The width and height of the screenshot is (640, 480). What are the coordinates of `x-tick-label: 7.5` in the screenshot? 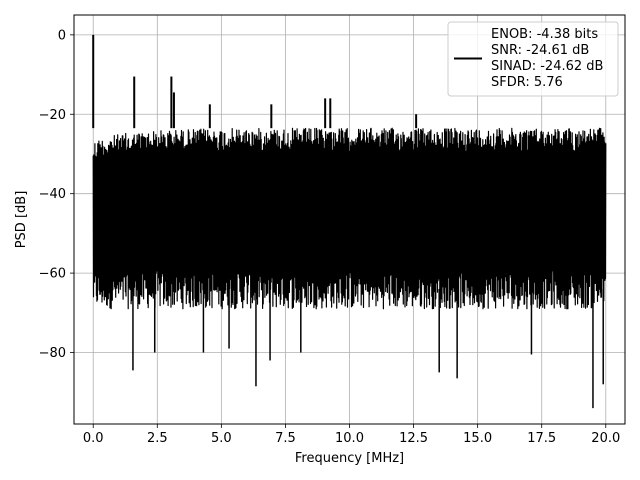 It's located at (285, 438).